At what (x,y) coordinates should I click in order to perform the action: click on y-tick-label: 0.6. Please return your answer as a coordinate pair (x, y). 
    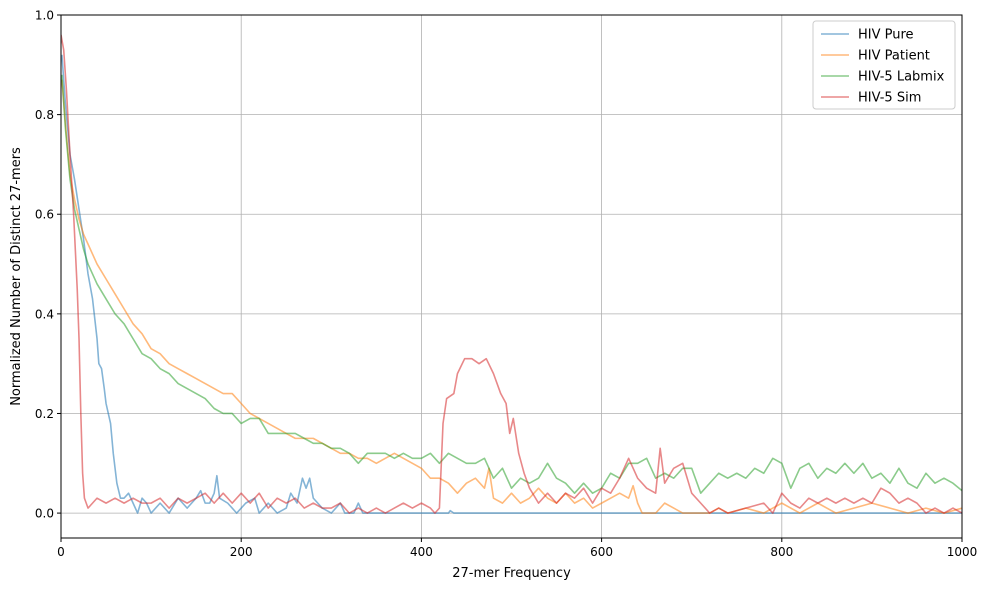
    Looking at the image, I should click on (44, 215).